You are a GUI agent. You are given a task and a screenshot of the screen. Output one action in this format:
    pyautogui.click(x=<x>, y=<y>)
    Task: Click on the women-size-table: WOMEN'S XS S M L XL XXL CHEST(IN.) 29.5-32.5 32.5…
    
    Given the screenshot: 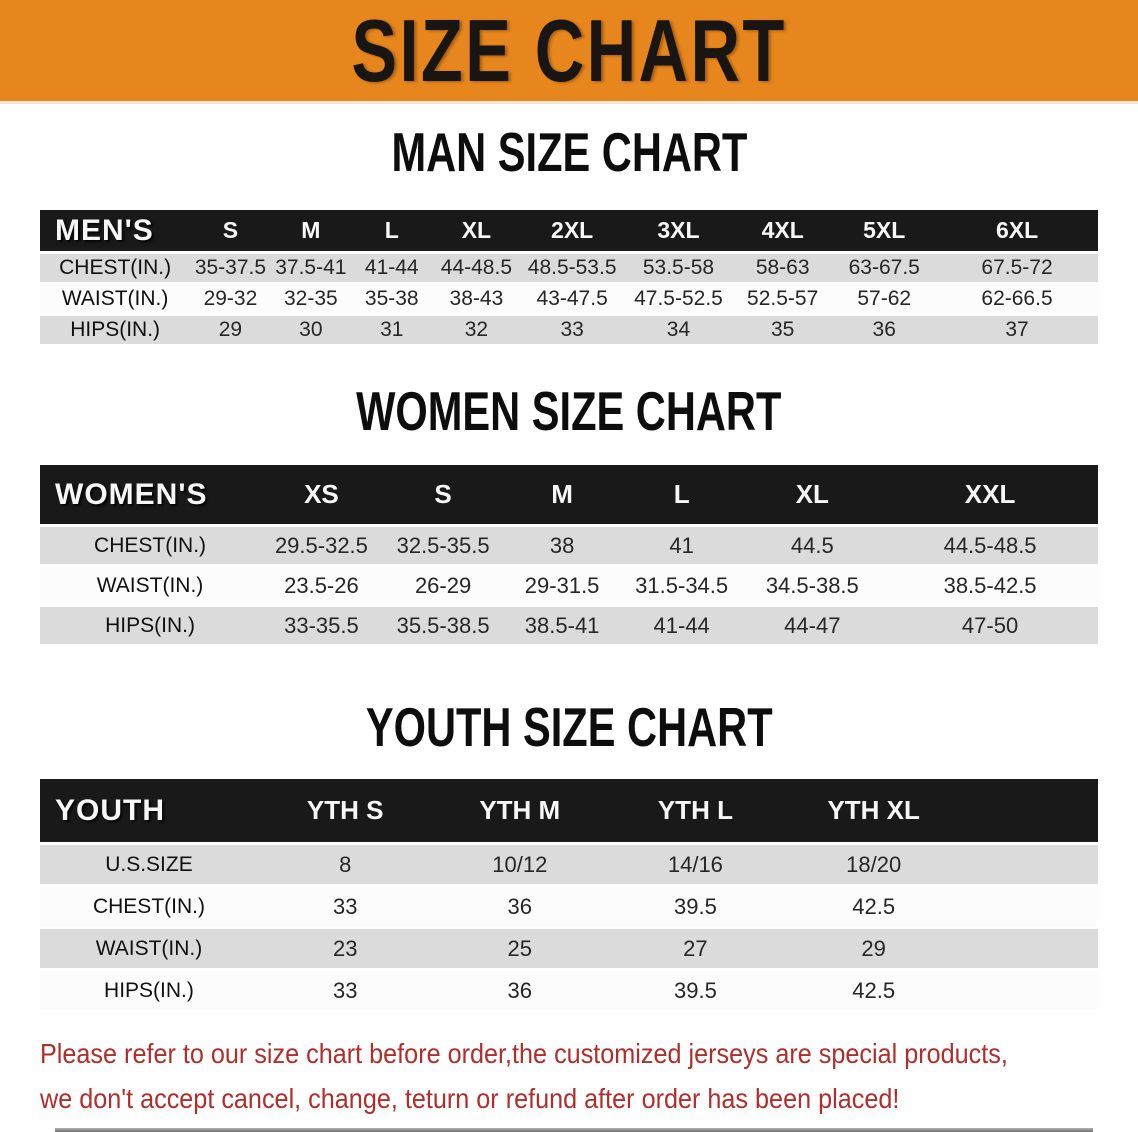 What is the action you would take?
    pyautogui.click(x=569, y=556)
    